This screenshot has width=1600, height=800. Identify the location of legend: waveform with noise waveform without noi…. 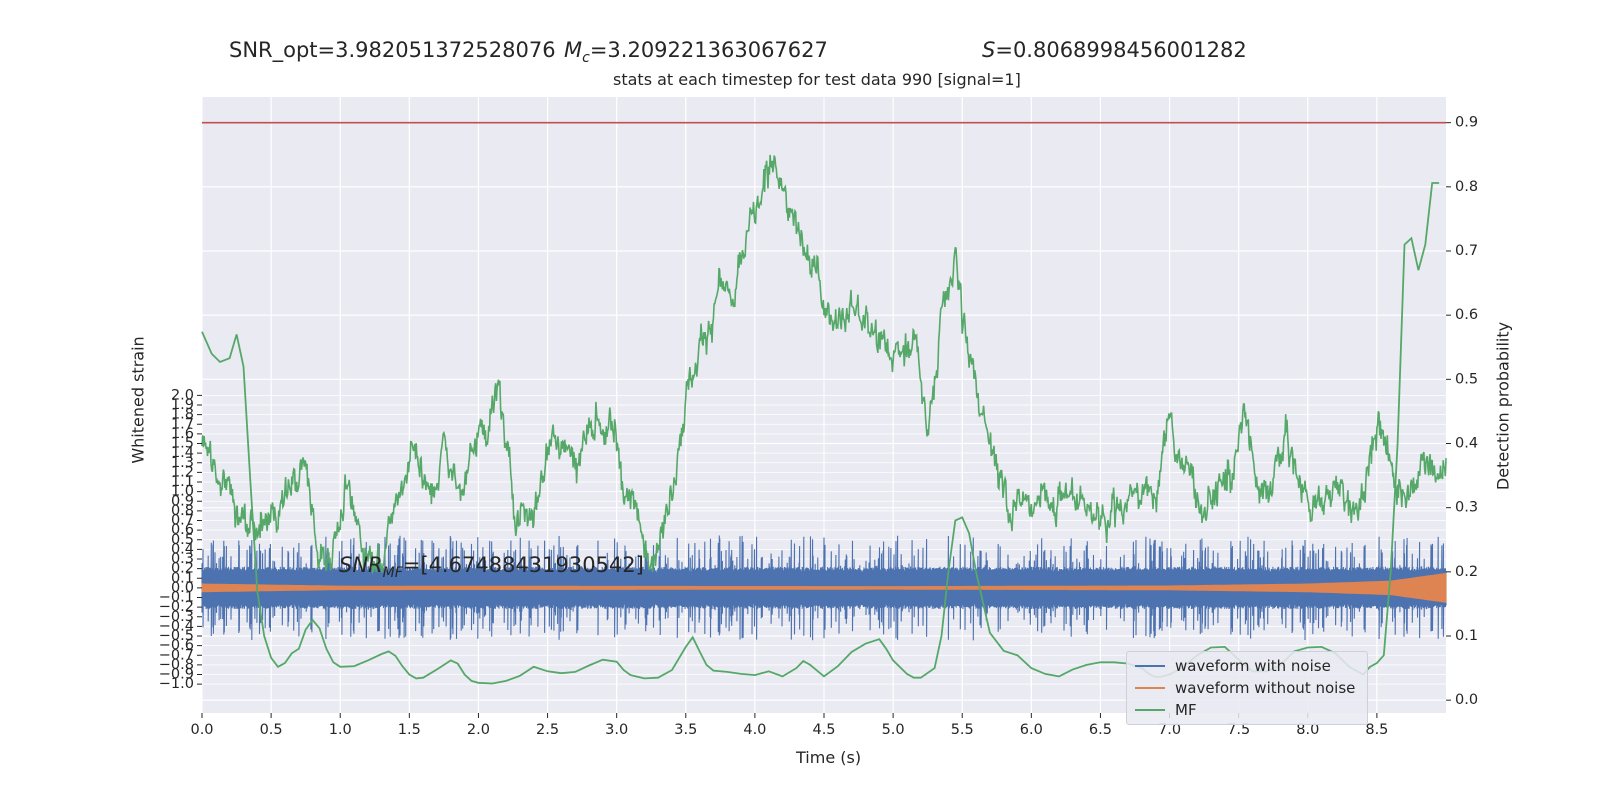
(1247, 688).